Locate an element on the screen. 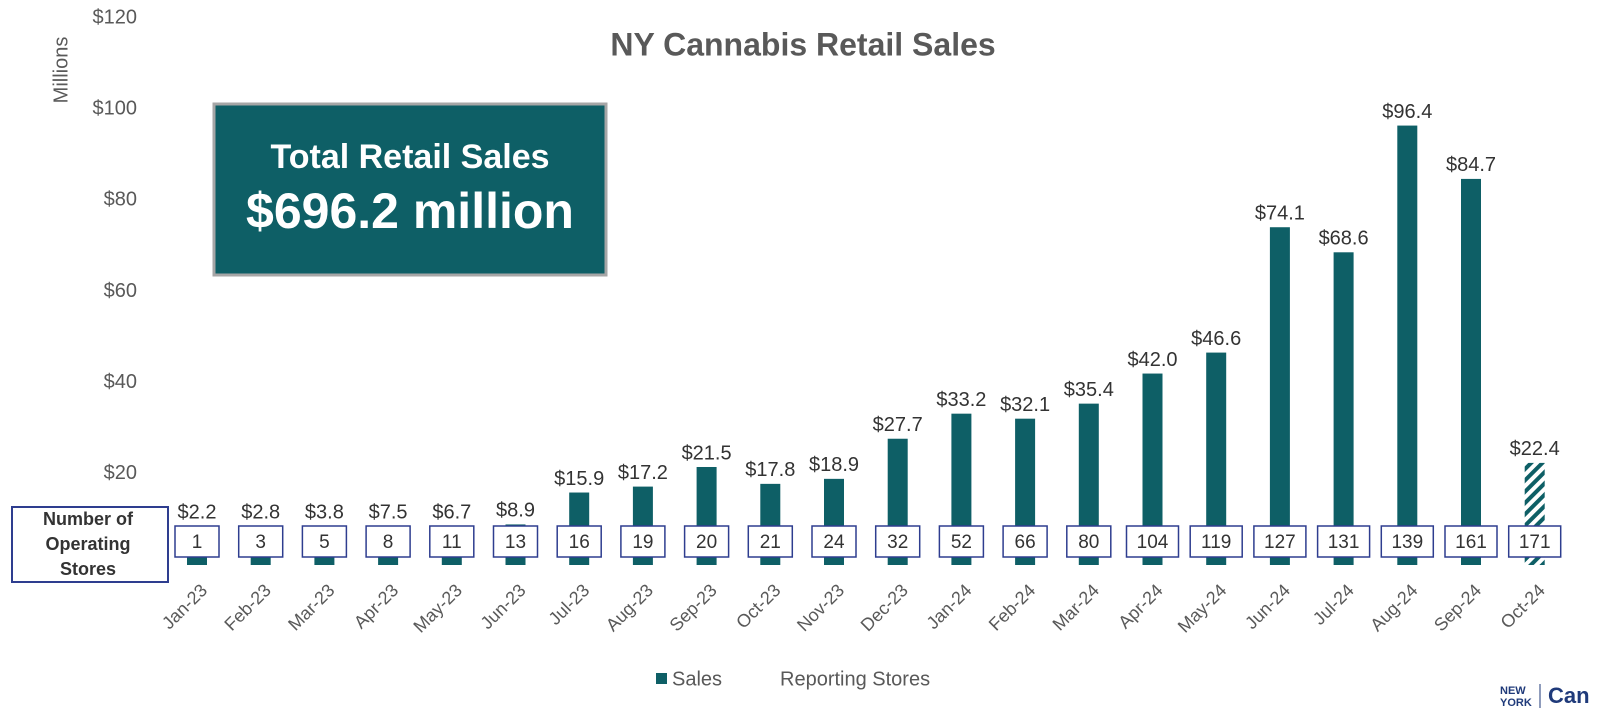 This screenshot has height=708, width=1606. x-tick-label: Aug-23 is located at coordinates (629, 607).